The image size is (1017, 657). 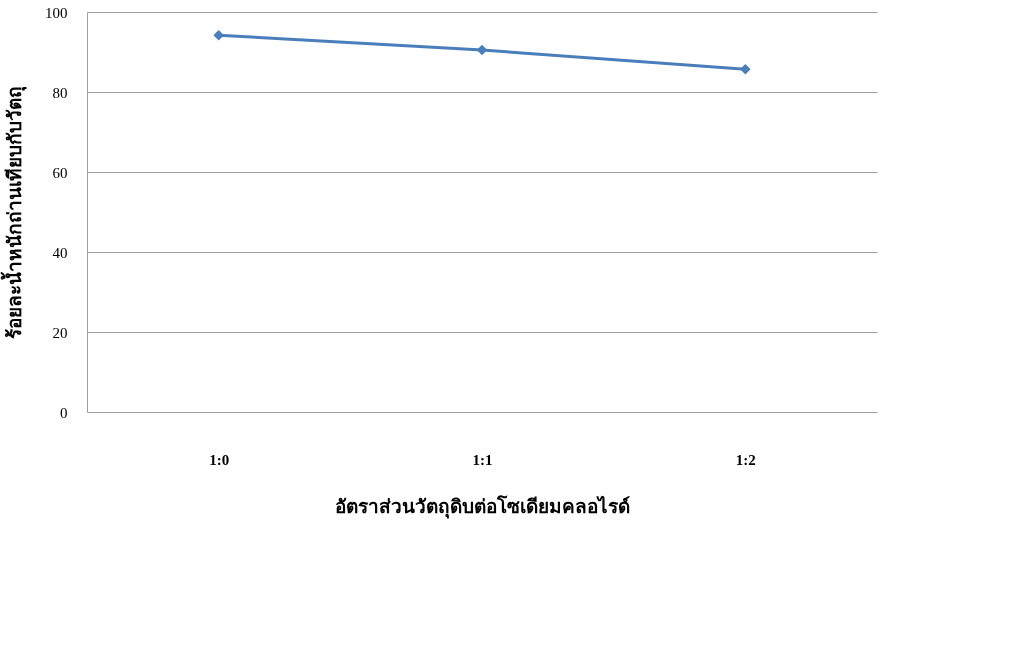 I want to click on y-tick-label: 20, so click(x=60, y=332).